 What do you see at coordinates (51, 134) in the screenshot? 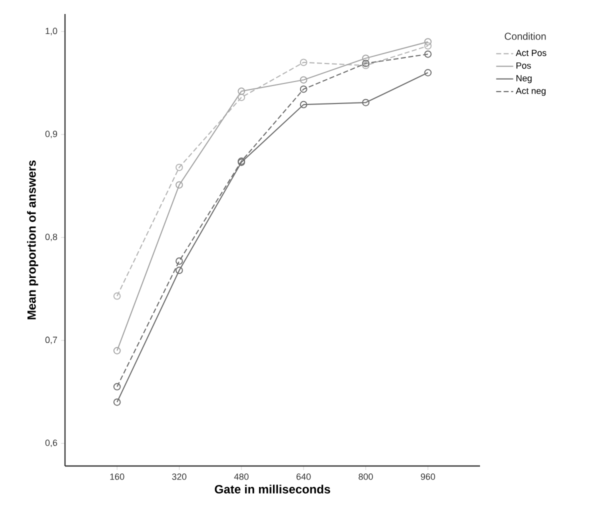
I see `y-tick-label: 0,9` at bounding box center [51, 134].